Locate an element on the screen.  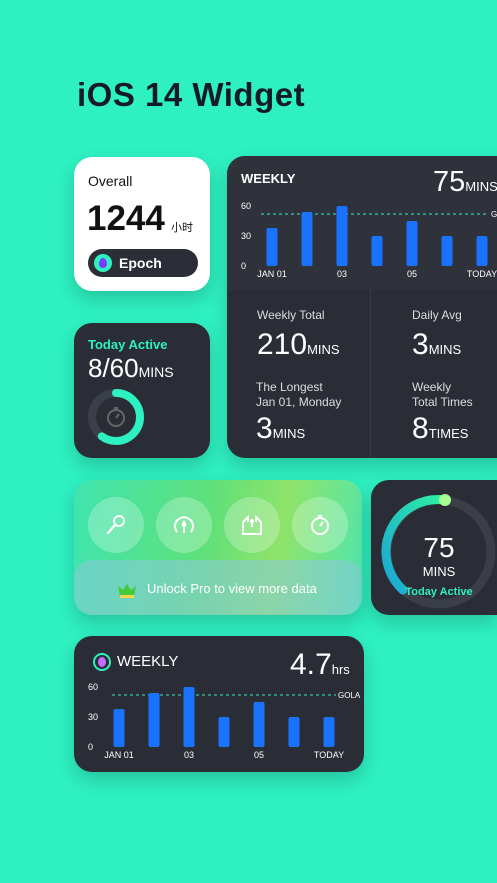
gauge-widget: 75 MINS Today Active is located at coordinates (434, 547).